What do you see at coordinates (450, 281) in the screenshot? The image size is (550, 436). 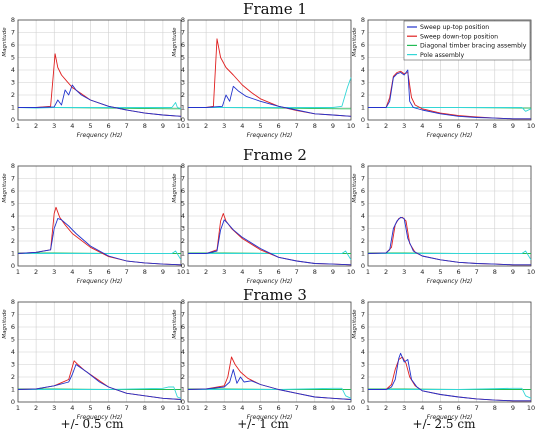 I see `panel-6-xlabel: Frequency (Hz)` at bounding box center [450, 281].